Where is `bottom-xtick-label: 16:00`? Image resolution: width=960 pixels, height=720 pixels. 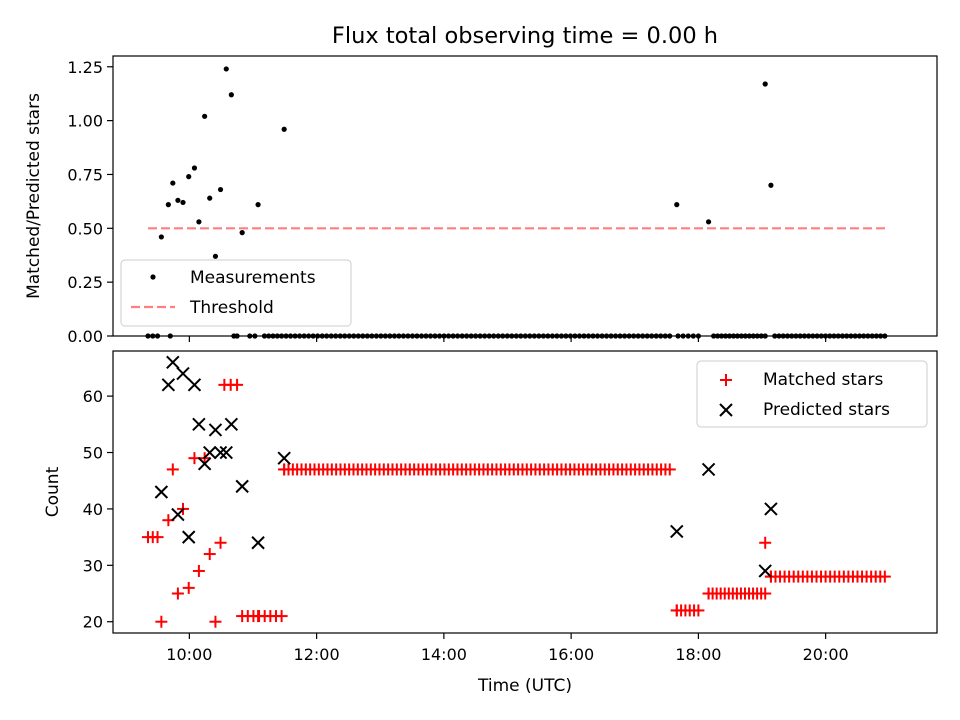 bottom-xtick-label: 16:00 is located at coordinates (571, 654).